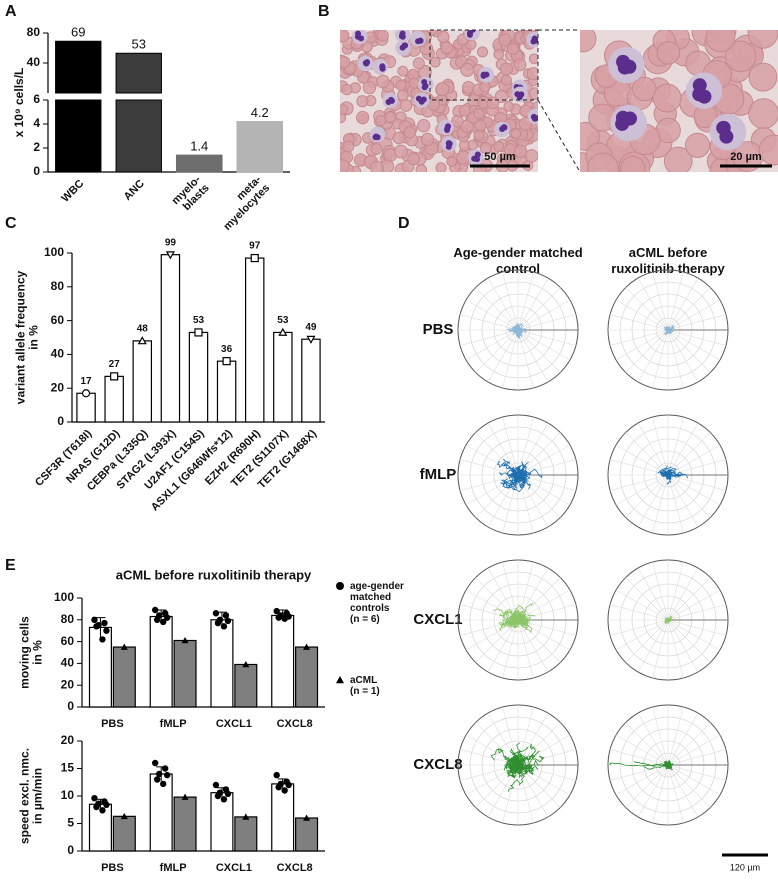  I want to click on bar-lower, so click(138, 136).